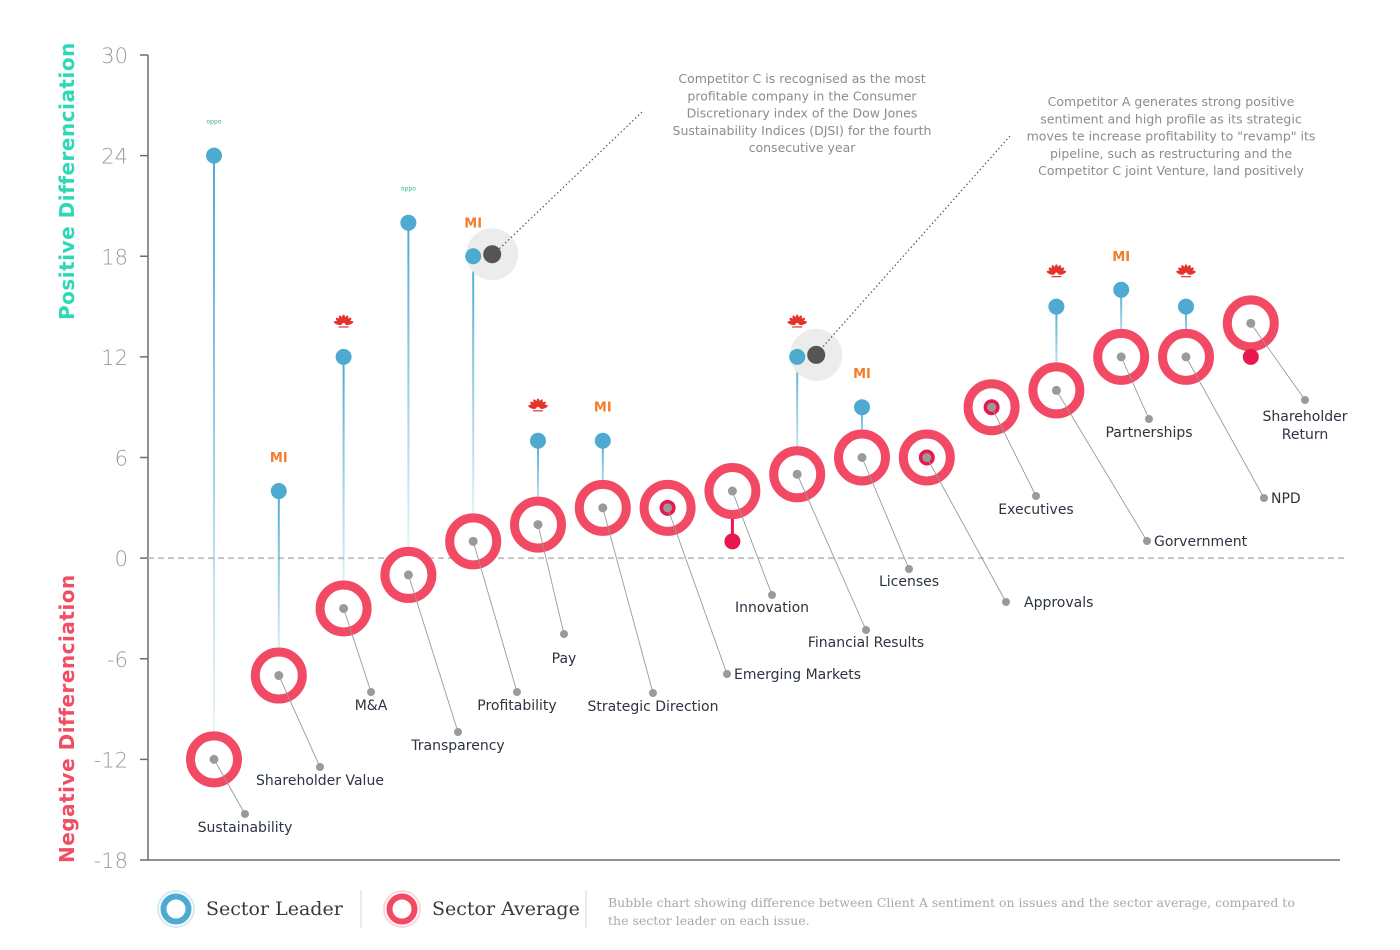  What do you see at coordinates (915, 243) in the screenshot?
I see `annotation-pointer` at bounding box center [915, 243].